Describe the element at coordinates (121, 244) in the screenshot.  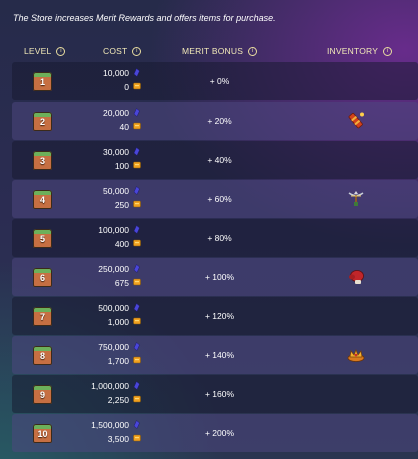
I see `gold-cost: 400` at that location.